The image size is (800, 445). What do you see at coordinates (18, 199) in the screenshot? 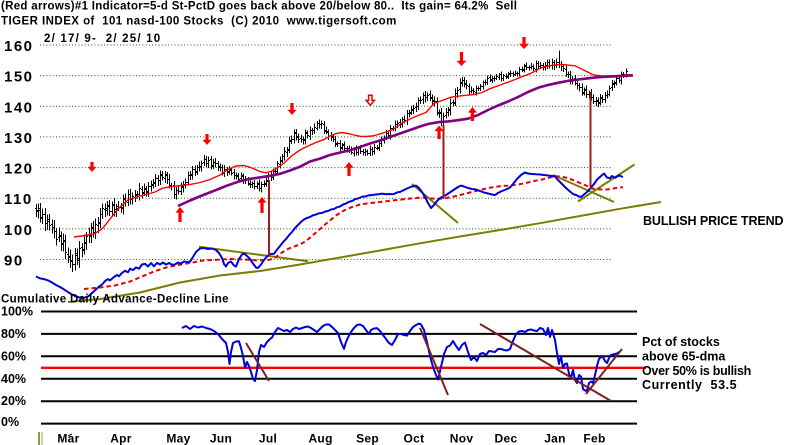
I see `svg-text: 110` at bounding box center [18, 199].